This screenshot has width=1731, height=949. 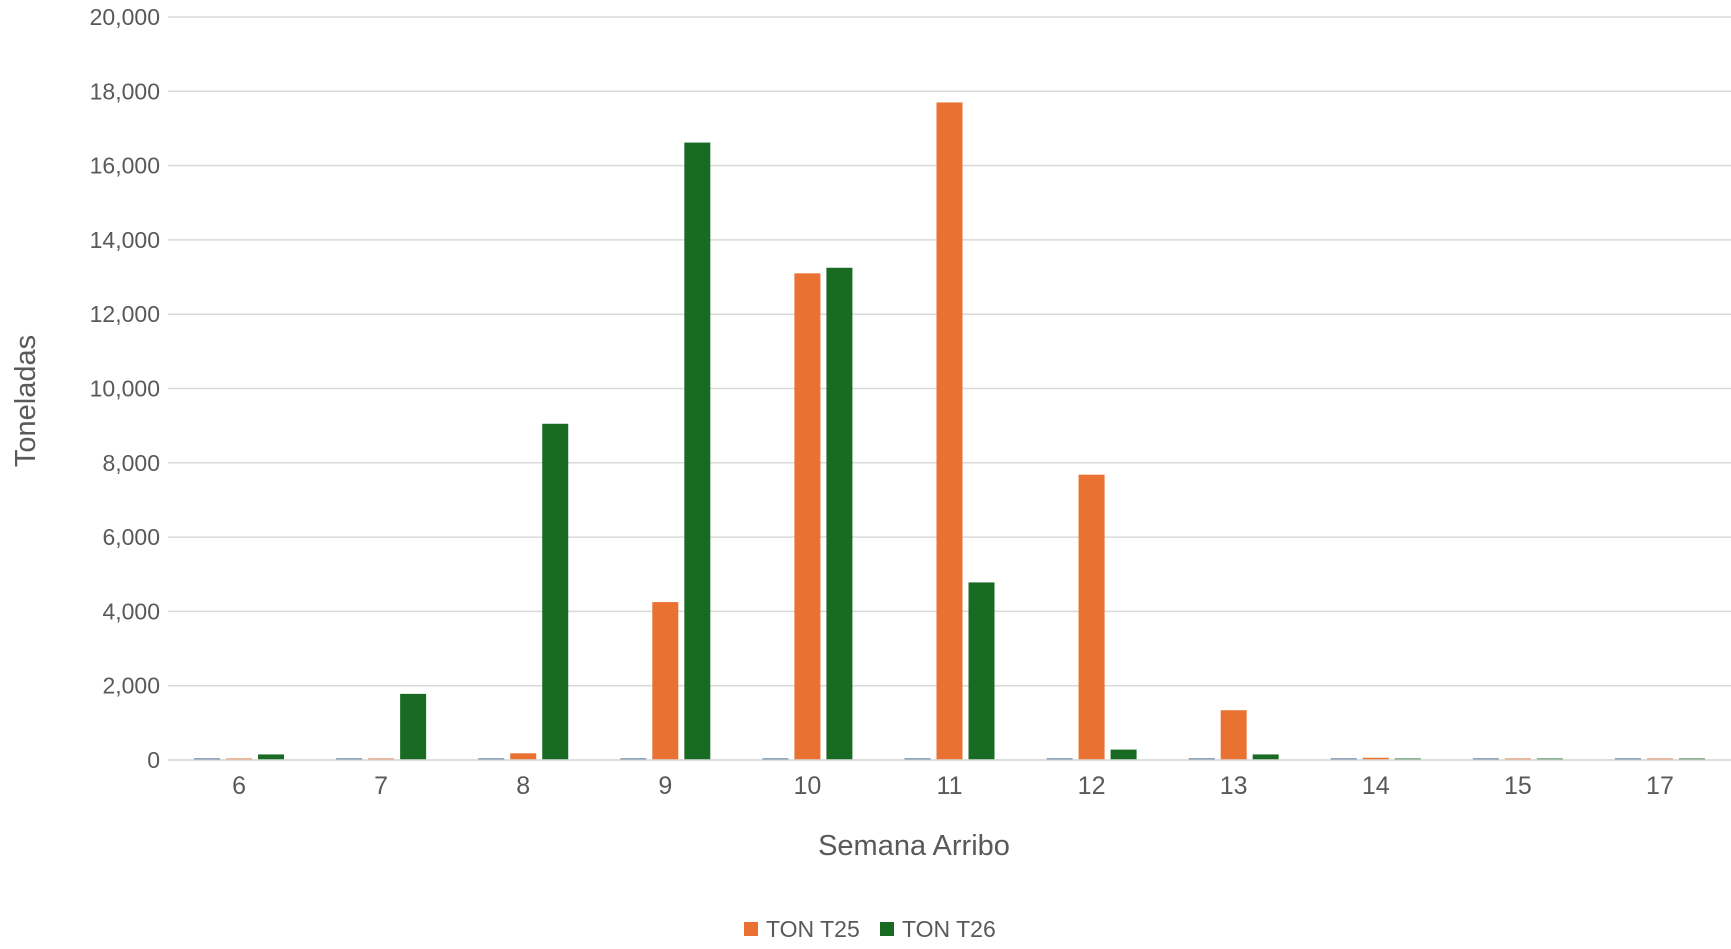 What do you see at coordinates (949, 929) in the screenshot?
I see `legend-label: TON T26` at bounding box center [949, 929].